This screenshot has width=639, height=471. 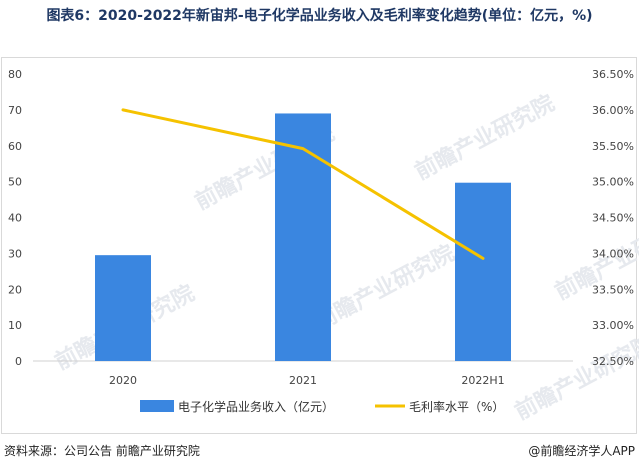 I want to click on legend: 电子化学品业务收入（亿元） 毛利率水平（%）, so click(x=322, y=406).